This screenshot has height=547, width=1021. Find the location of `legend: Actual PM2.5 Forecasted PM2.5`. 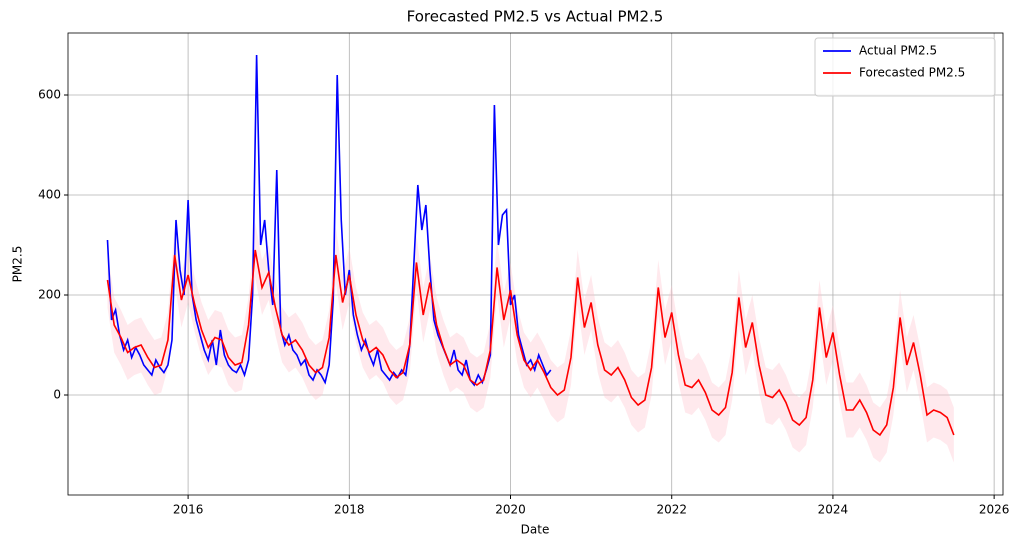

legend: Actual PM2.5 Forecasted PM2.5 is located at coordinates (905, 67).